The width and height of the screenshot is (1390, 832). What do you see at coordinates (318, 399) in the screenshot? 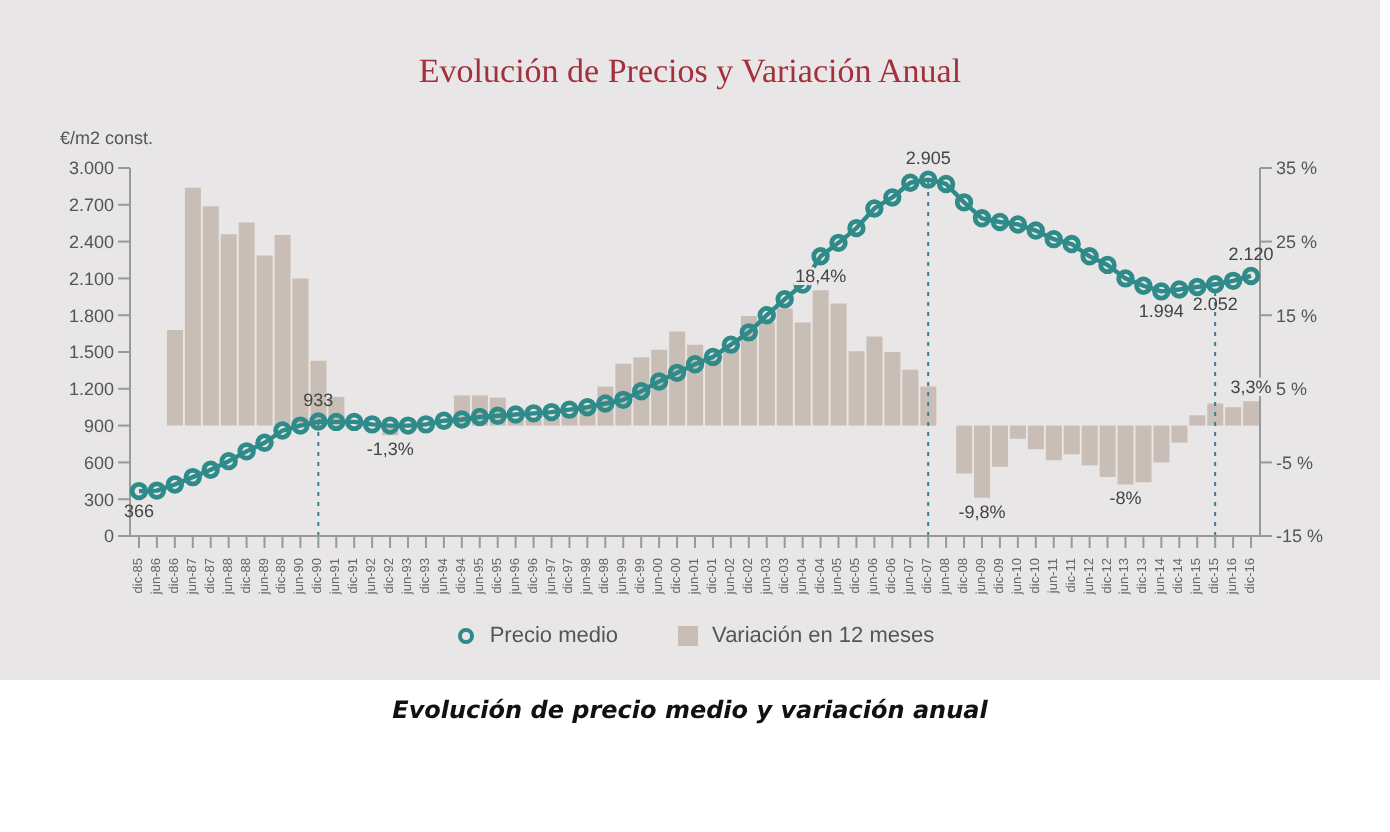
I see `data-label: 933` at bounding box center [318, 399].